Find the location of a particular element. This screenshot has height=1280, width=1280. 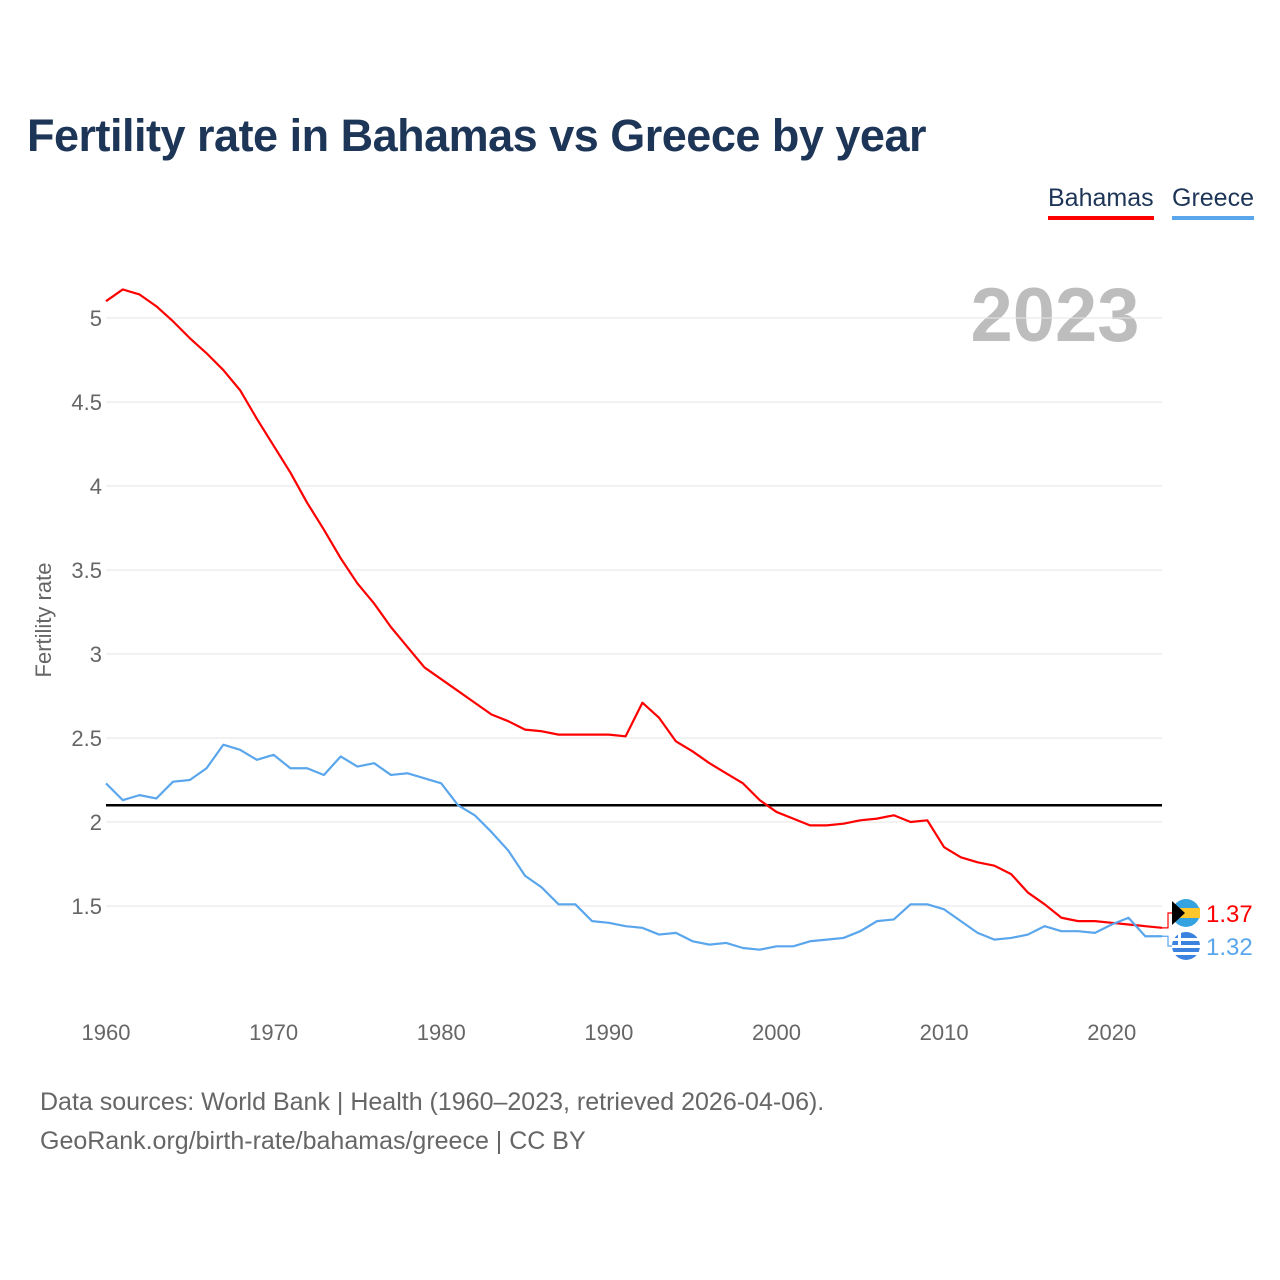

y-axis-label: Fertility rate is located at coordinates (43, 620).